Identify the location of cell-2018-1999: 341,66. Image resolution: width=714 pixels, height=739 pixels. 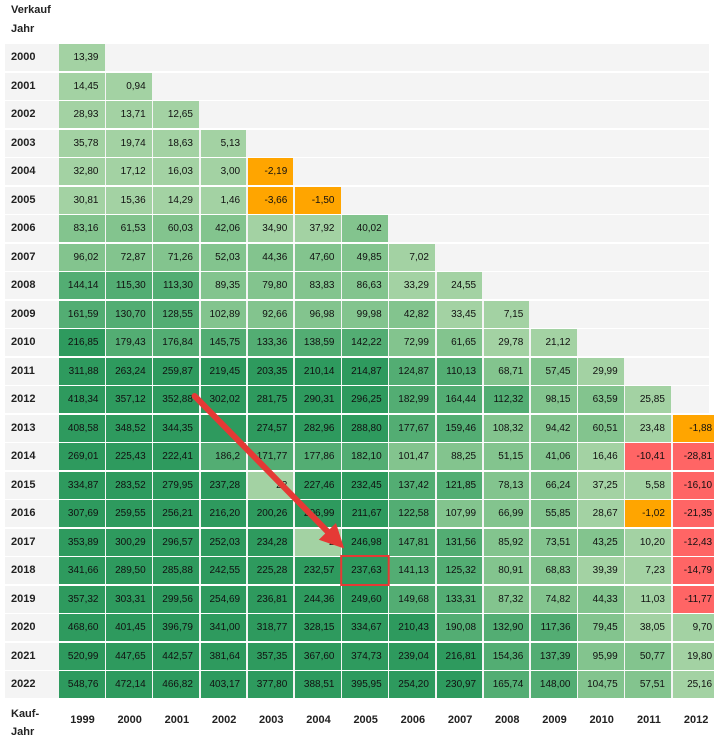
(82, 570).